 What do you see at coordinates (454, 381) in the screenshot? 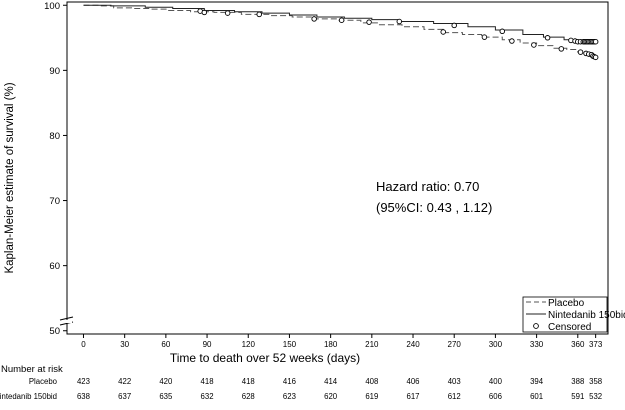
I see `risk-cell: 403` at bounding box center [454, 381].